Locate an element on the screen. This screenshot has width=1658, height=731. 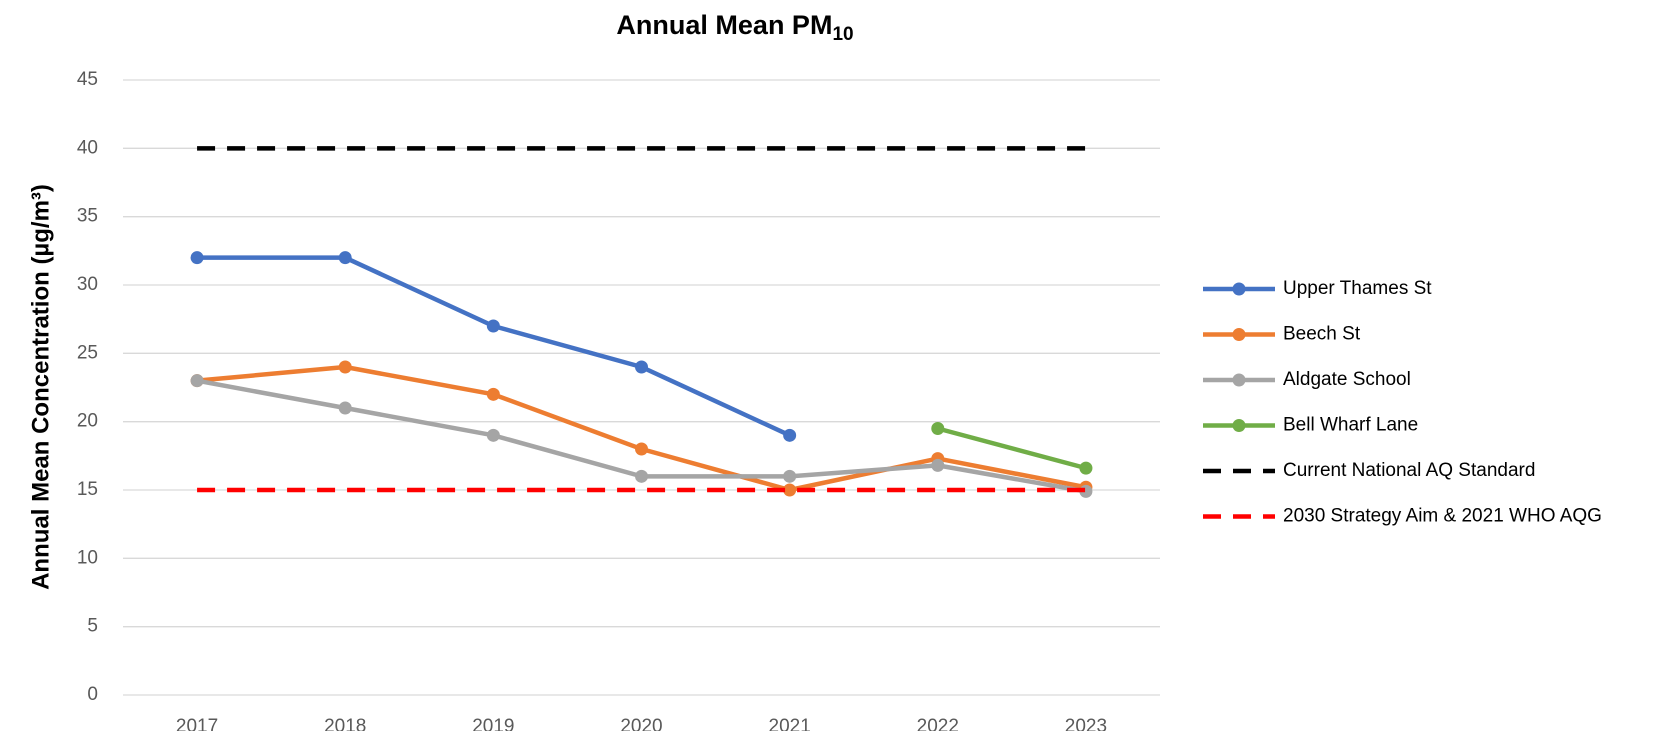
legend-label: 2030 Strategy Aim & 2021 WHO AQG is located at coordinates (1442, 516).